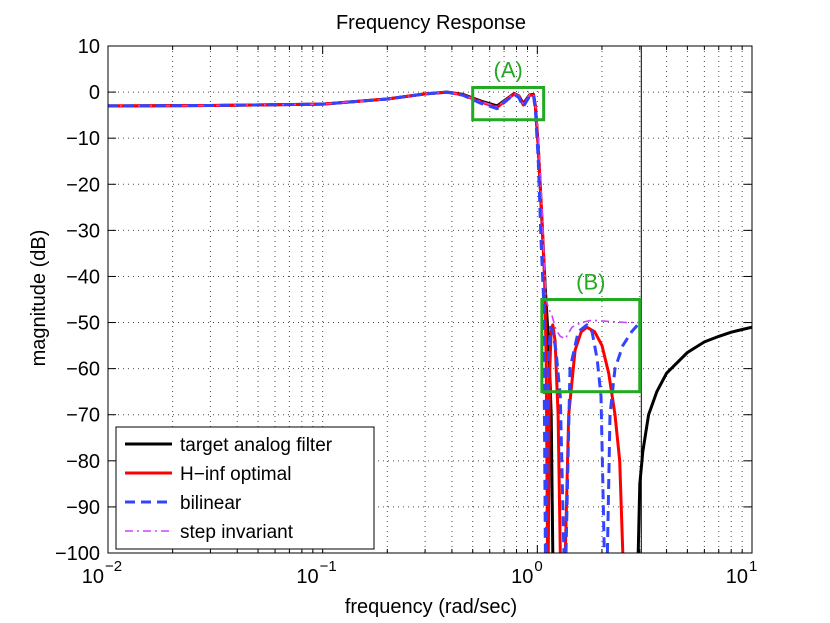 Image resolution: width=830 pixels, height=623 pixels. Describe the element at coordinates (83, 277) in the screenshot. I see `y-tick-label: −40` at that location.